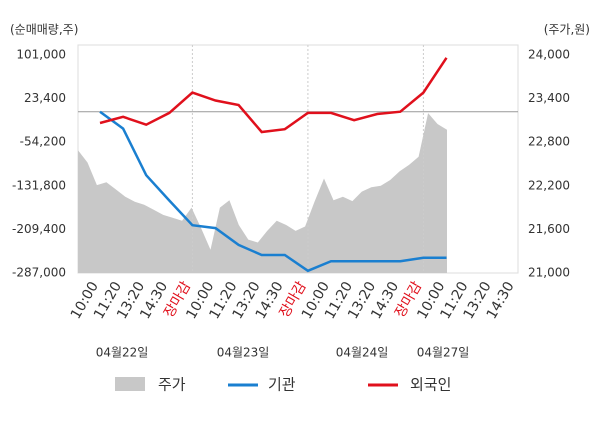 Image resolution: width=600 pixels, height=432 pixels. What do you see at coordinates (443, 353) in the screenshot?
I see `date-label: 04월27일` at bounding box center [443, 353].